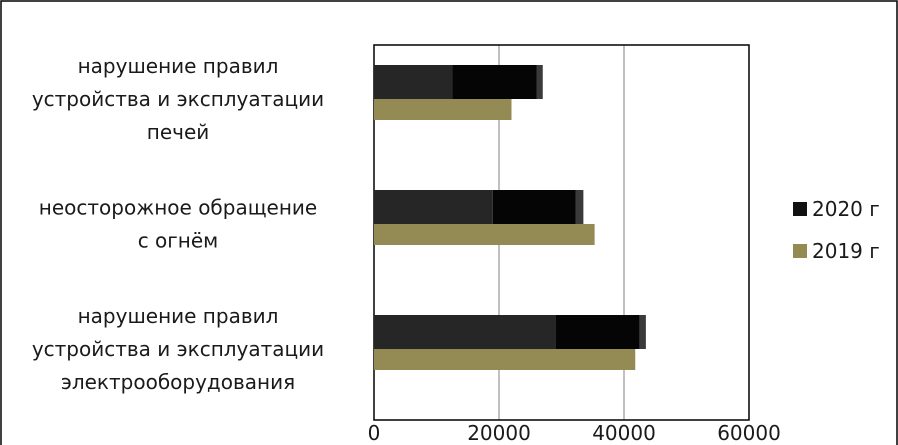 This screenshot has width=898, height=445. I want to click on category-label-line: с огнём, so click(178, 241).